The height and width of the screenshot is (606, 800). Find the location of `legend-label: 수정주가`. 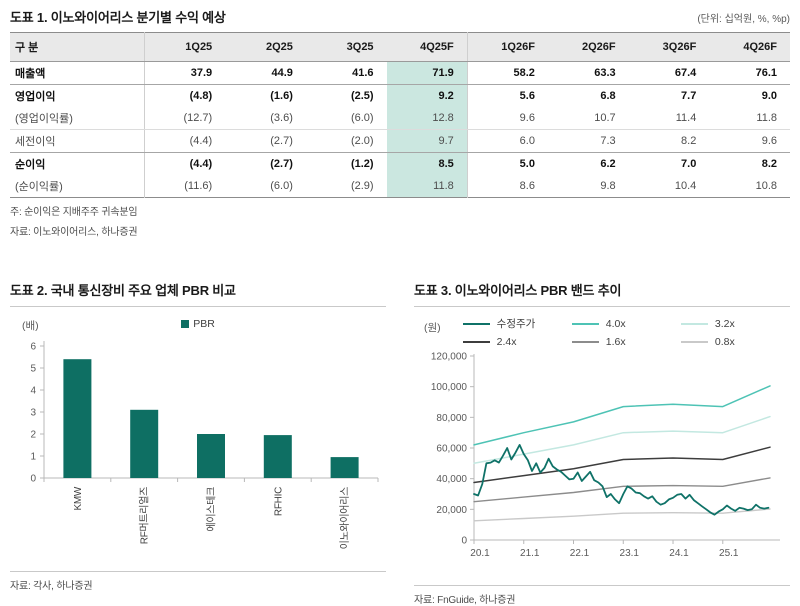

legend-label: 수정주가 is located at coordinates (516, 324).